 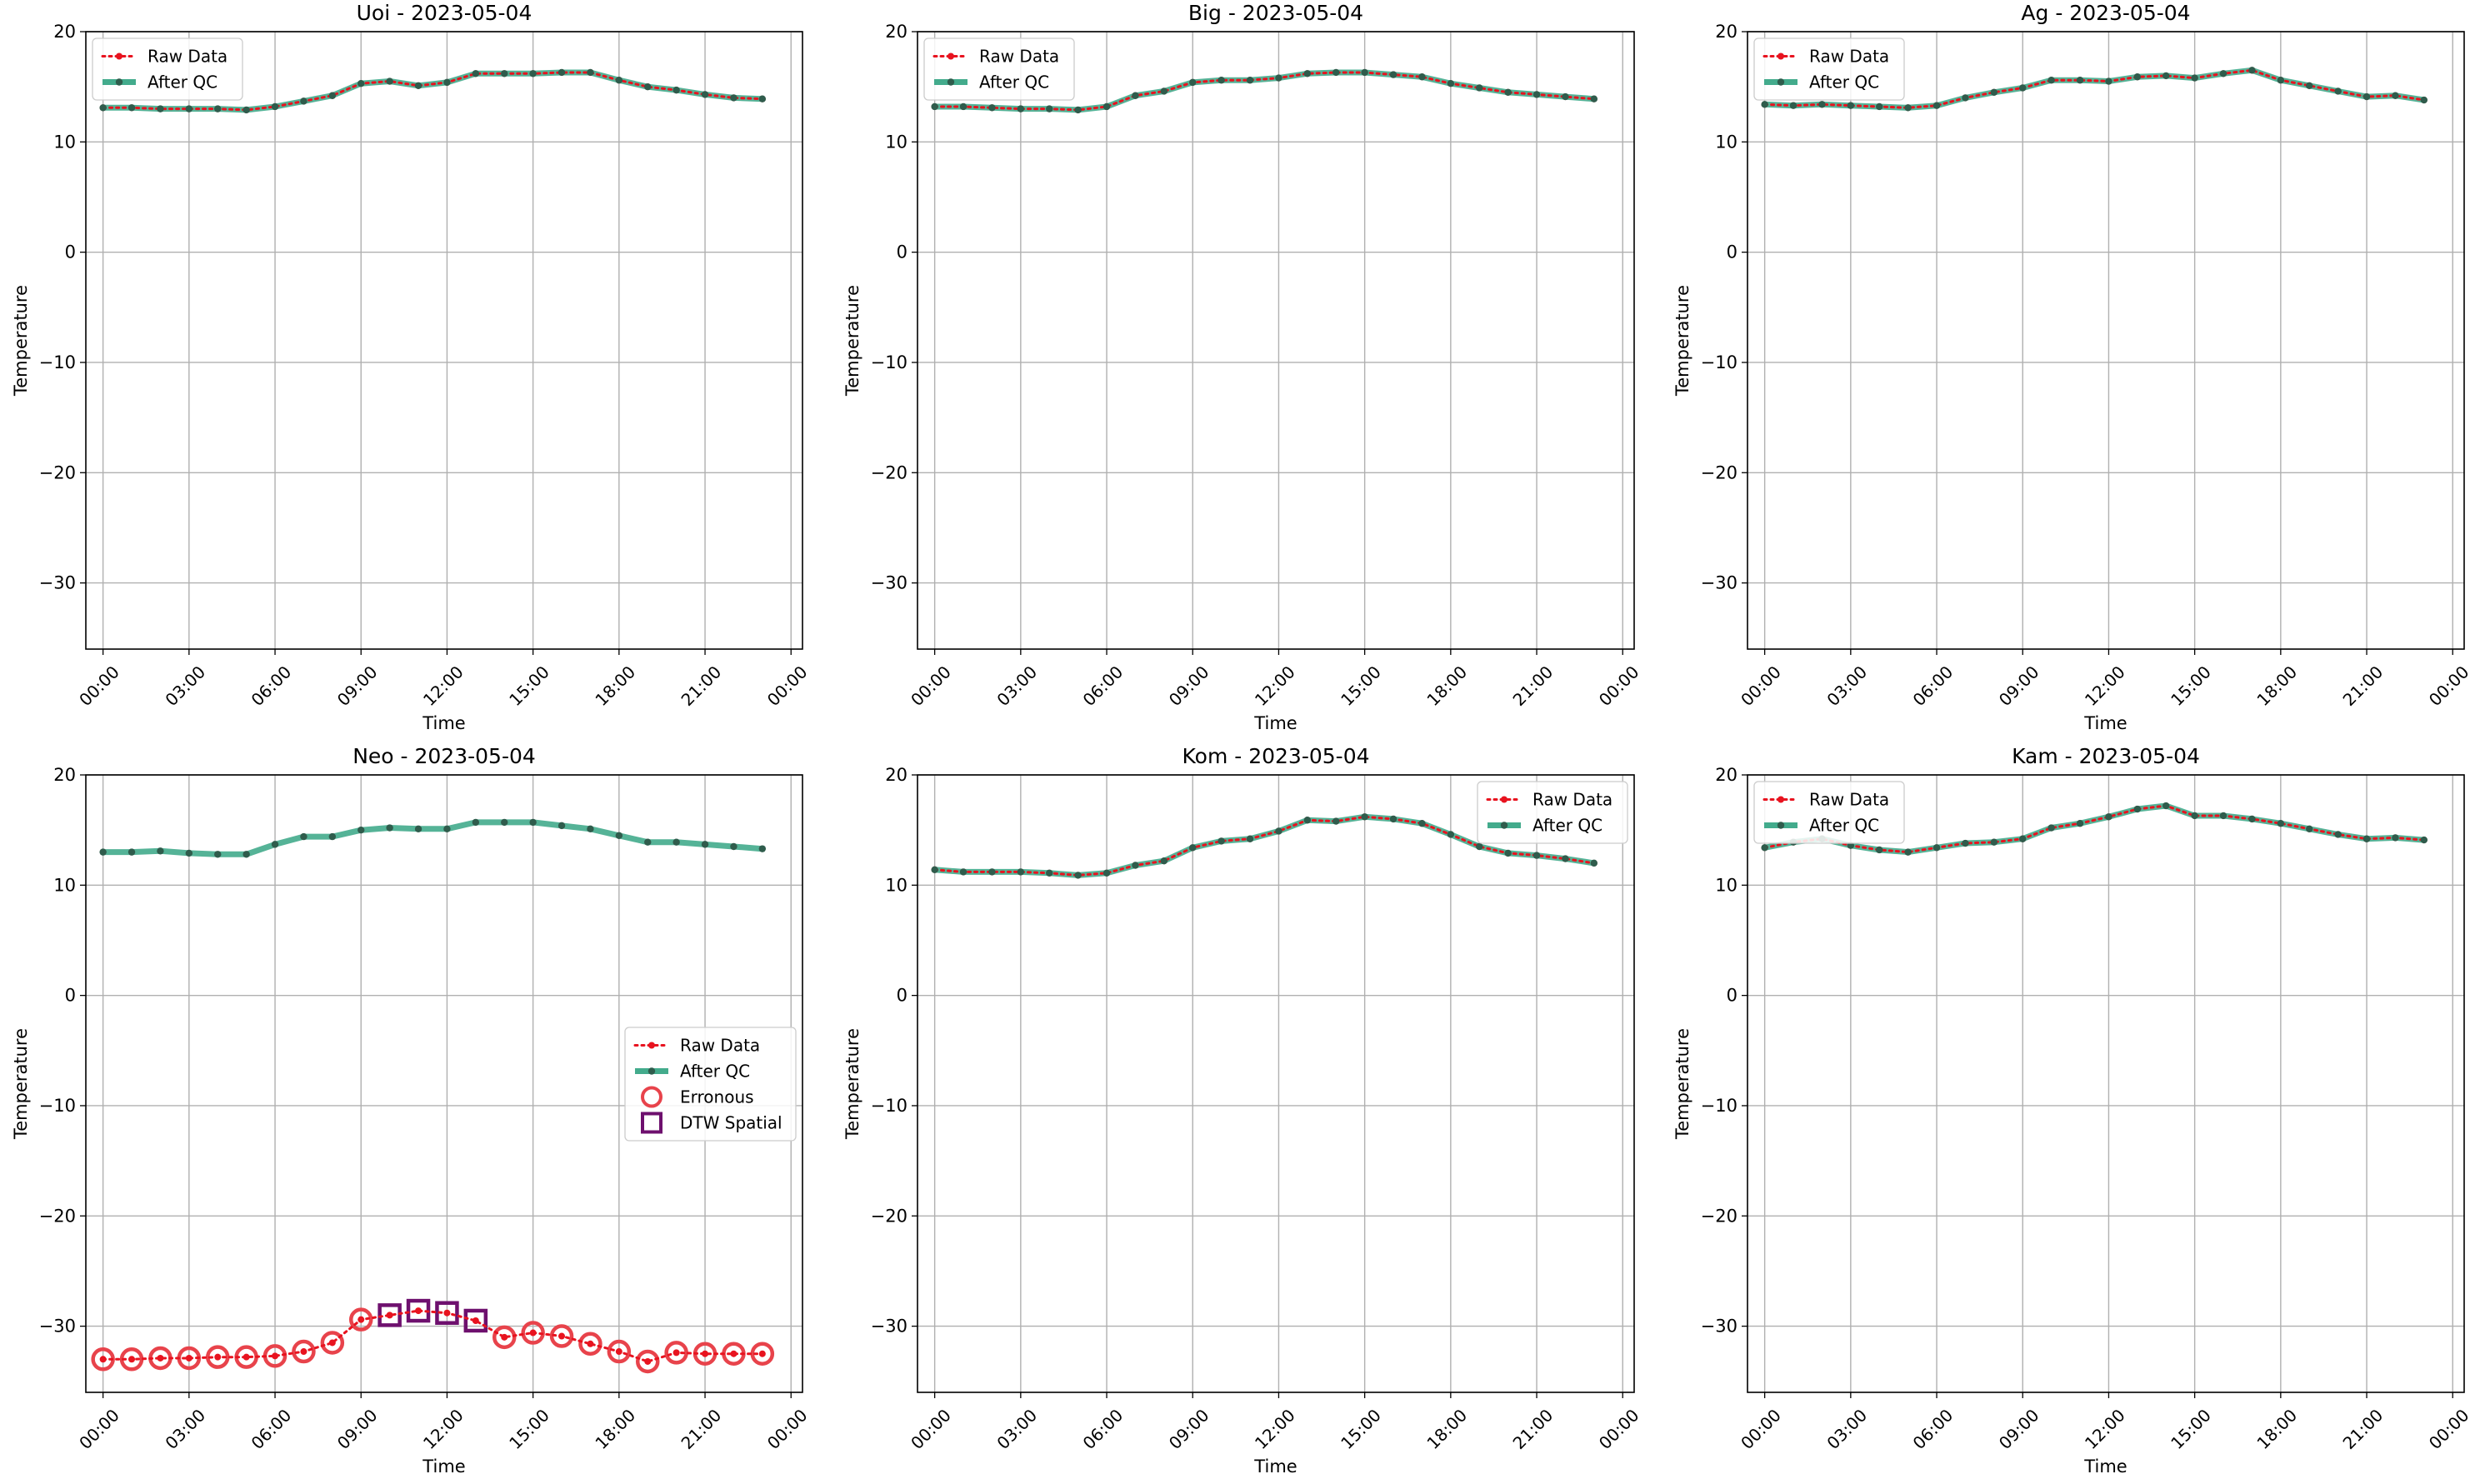 What do you see at coordinates (1849, 800) in the screenshot?
I see `legend-label: Raw Data` at bounding box center [1849, 800].